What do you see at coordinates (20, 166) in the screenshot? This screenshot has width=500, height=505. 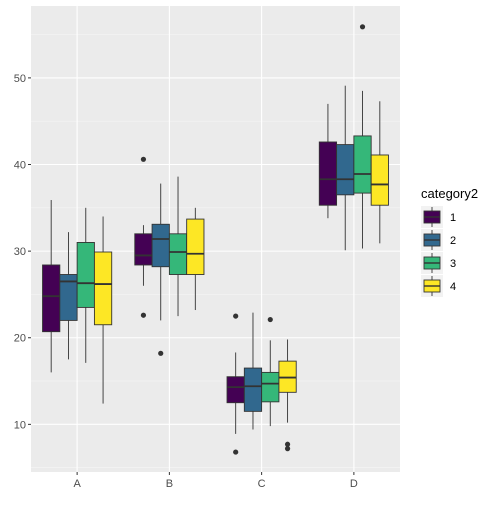 I see `y-tick-label: 40` at bounding box center [20, 166].